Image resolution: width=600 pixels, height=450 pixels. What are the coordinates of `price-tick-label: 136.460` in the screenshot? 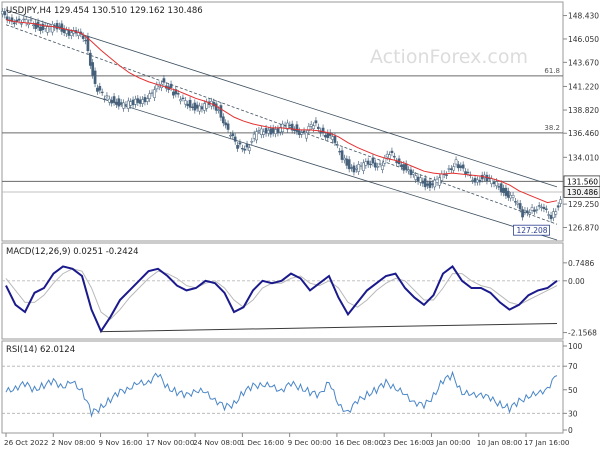 It's located at (583, 133).